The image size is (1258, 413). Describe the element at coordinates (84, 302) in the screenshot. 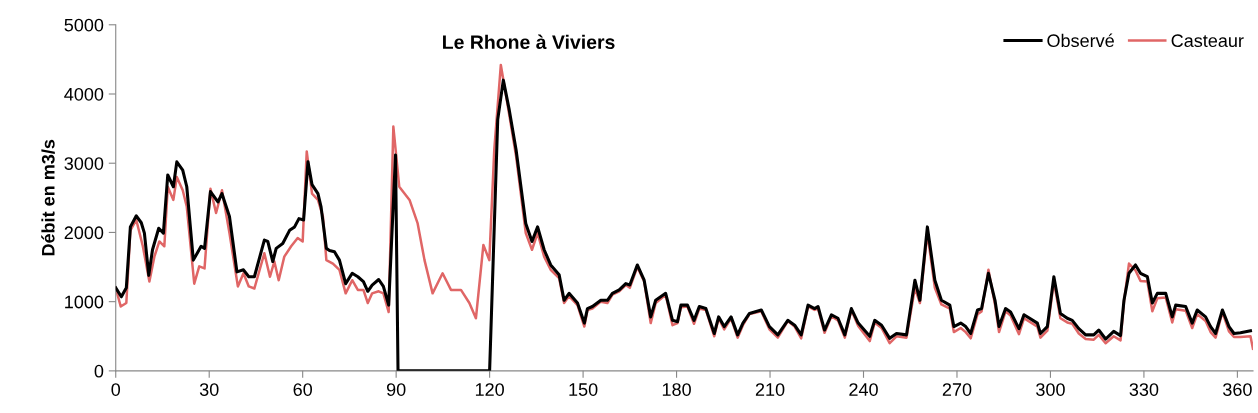

I see `y-tick-label: 1000` at that location.